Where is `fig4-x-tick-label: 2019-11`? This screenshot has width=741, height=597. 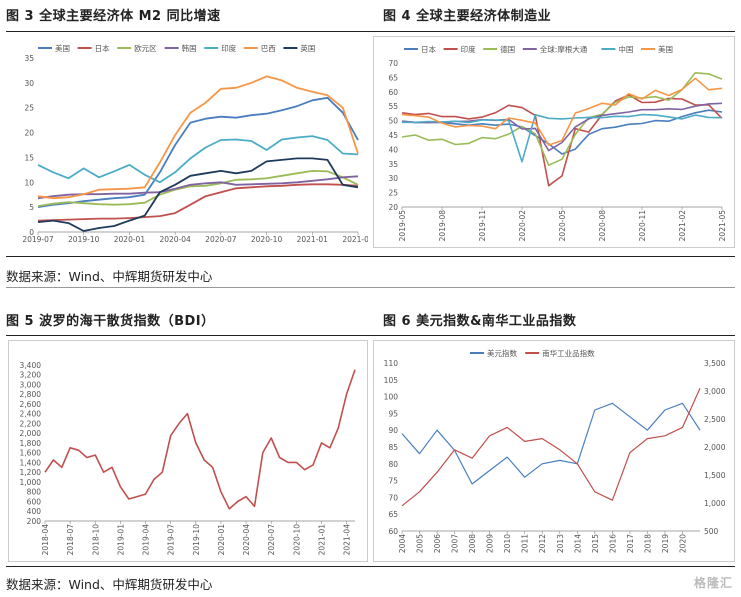 fig4-x-tick-label: 2019-11 is located at coordinates (482, 226).